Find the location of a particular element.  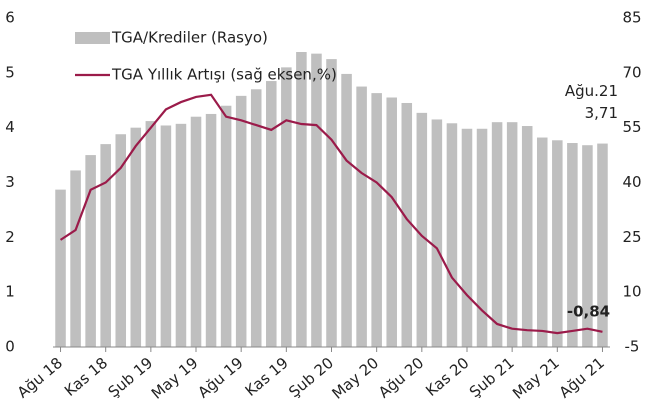

y-tick-label: 4 is located at coordinates (10, 127).